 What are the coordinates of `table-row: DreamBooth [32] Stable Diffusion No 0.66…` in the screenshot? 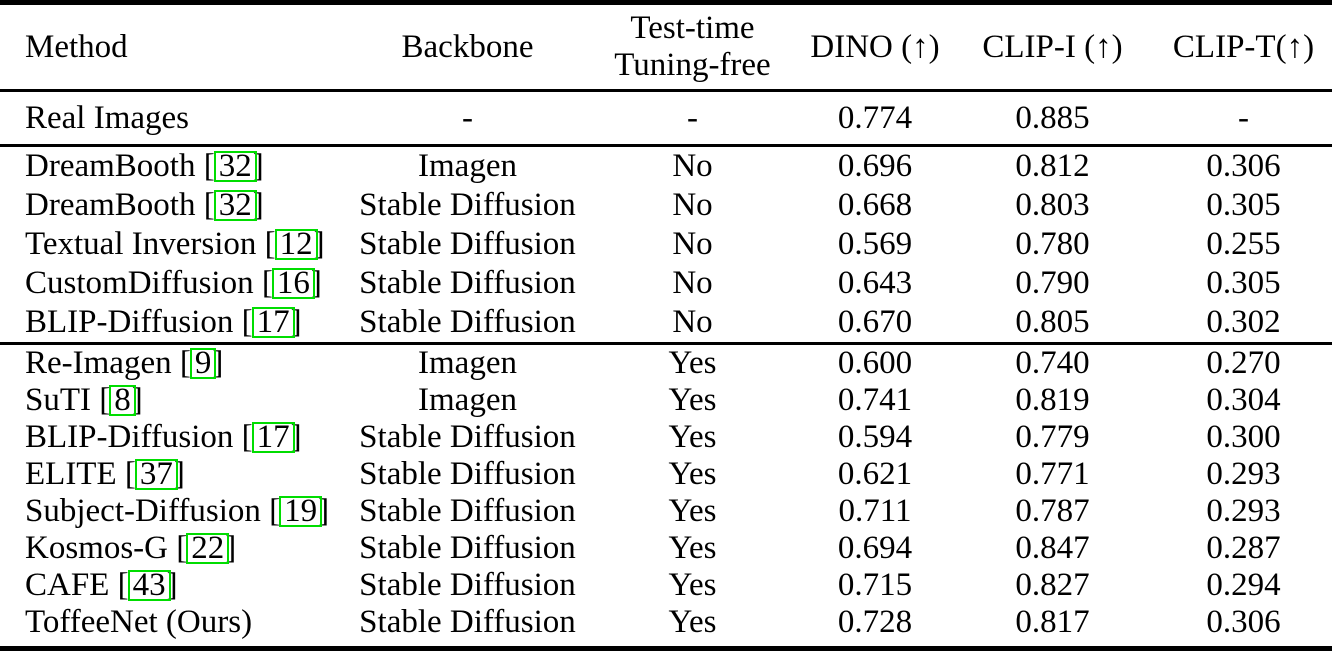 It's located at (666, 205).